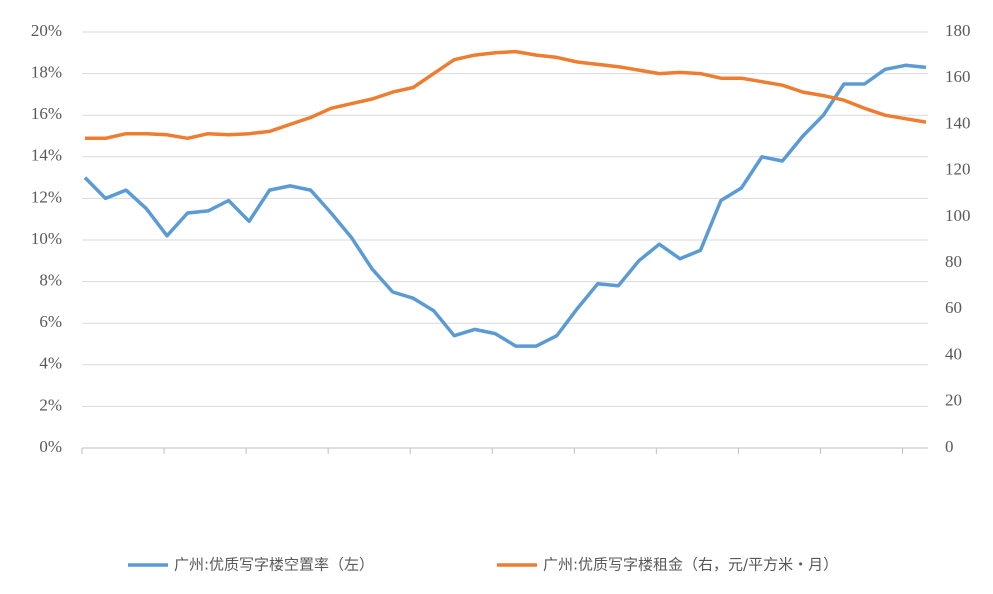 The height and width of the screenshot is (594, 993). I want to click on y-tick-label: 2%, so click(50, 404).